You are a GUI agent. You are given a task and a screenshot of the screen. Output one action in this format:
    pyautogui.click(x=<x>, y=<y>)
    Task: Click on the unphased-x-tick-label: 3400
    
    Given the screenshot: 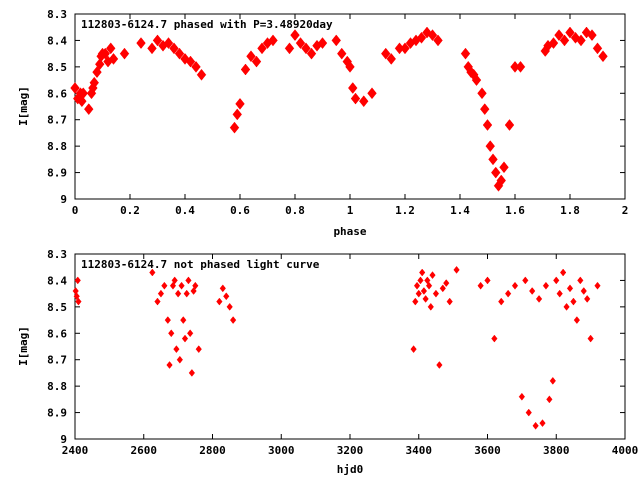 What is the action you would take?
    pyautogui.click(x=419, y=450)
    